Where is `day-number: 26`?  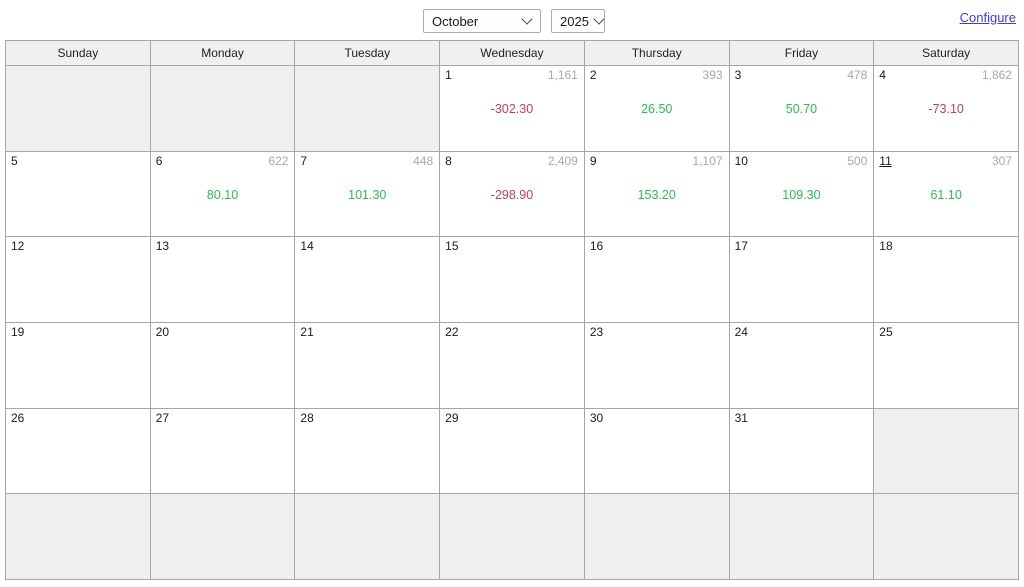
day-number: 26 is located at coordinates (18, 417).